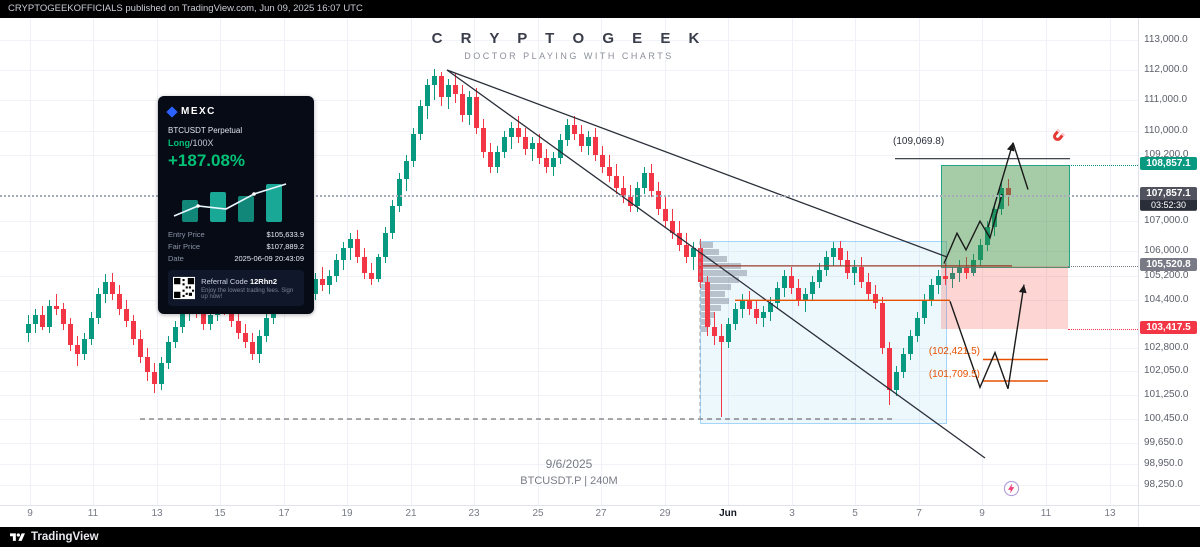  What do you see at coordinates (600, 505) in the screenshot?
I see `time-axis-border` at bounding box center [600, 505].